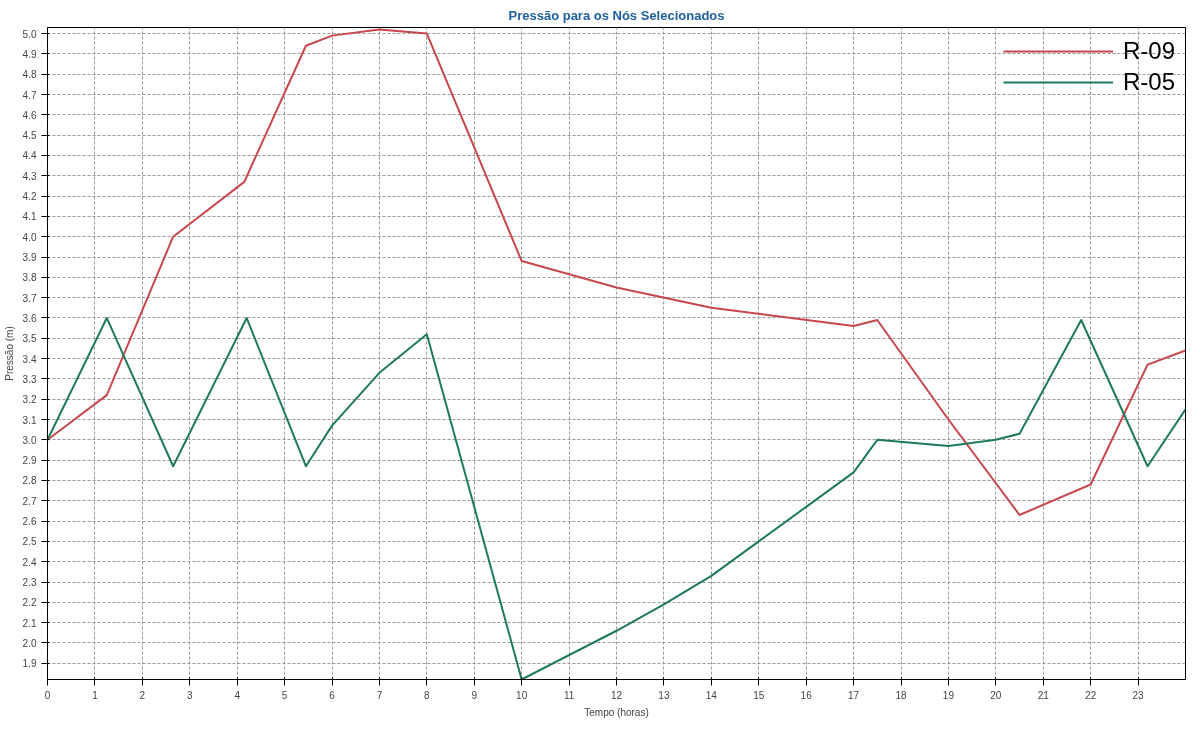  What do you see at coordinates (237, 695) in the screenshot?
I see `x-tick-label: 4` at bounding box center [237, 695].